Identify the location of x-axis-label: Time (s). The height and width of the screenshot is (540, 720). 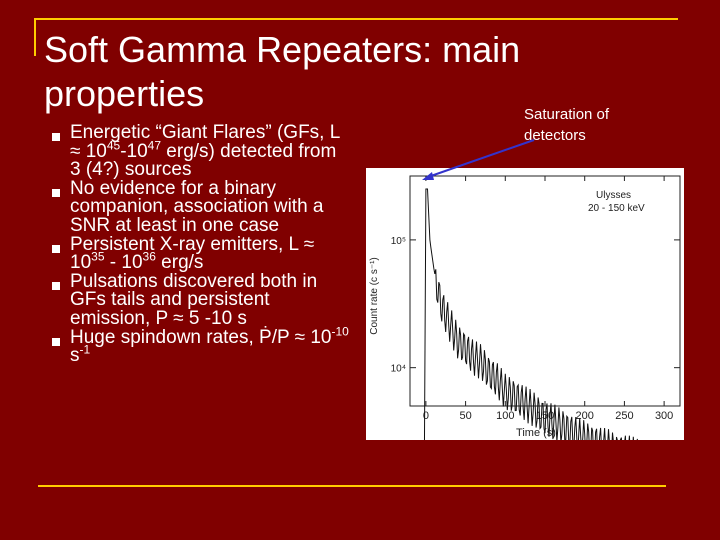
(536, 433).